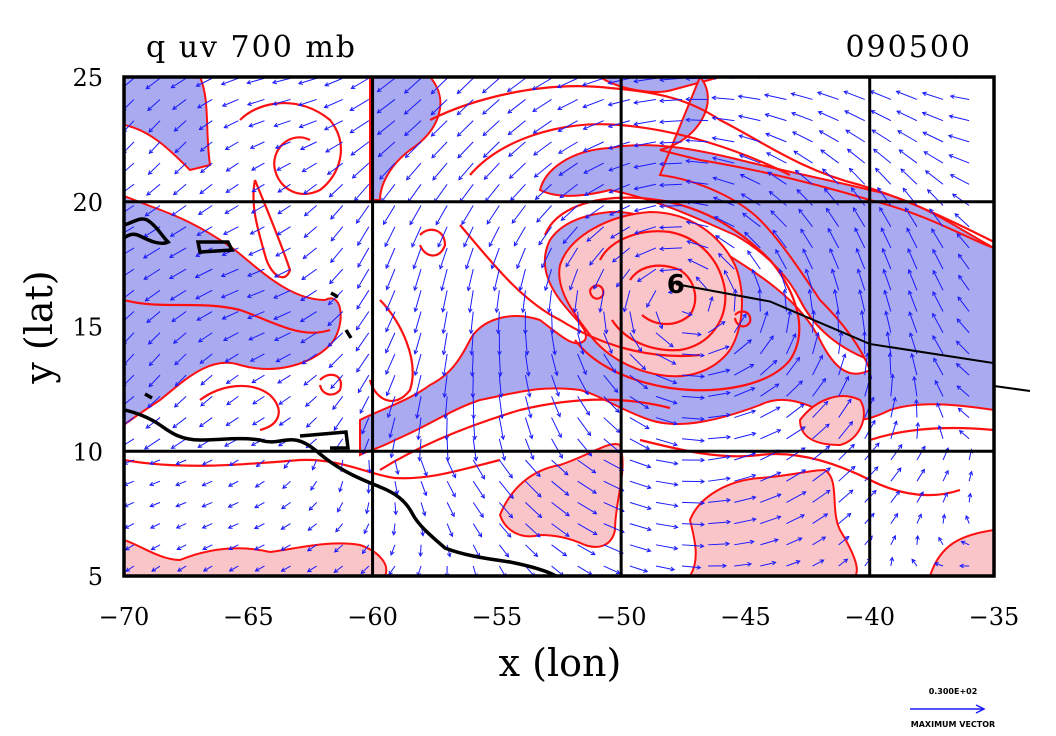  Describe the element at coordinates (256, 557) in the screenshot. I see `high-moisture-region` at that location.